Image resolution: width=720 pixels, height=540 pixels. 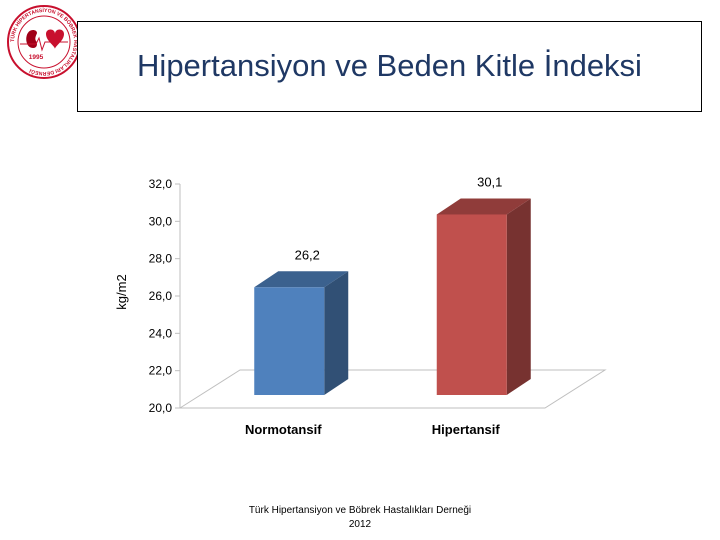 I want to click on bar-normotansif, so click(x=301, y=333).